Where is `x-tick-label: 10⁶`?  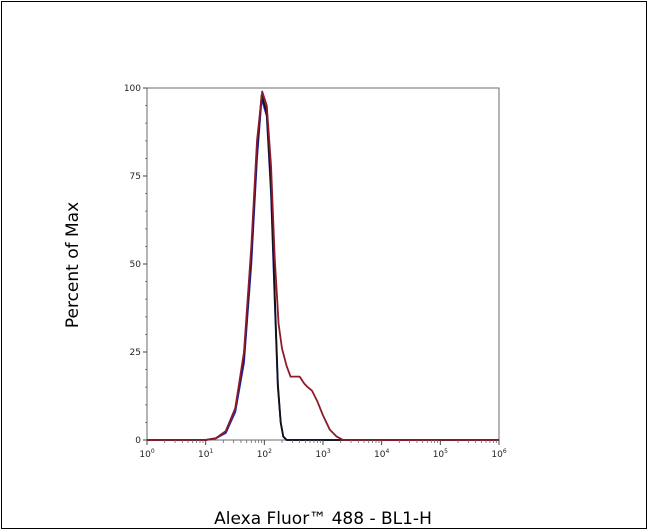 x-tick-label: 10⁶ is located at coordinates (498, 454).